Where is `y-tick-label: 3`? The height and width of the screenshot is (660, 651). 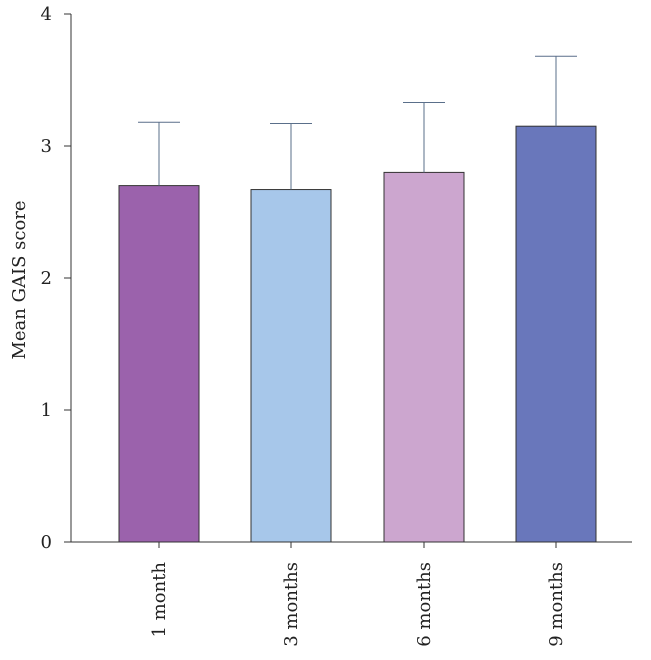
y-tick-label: 3 is located at coordinates (46, 146).